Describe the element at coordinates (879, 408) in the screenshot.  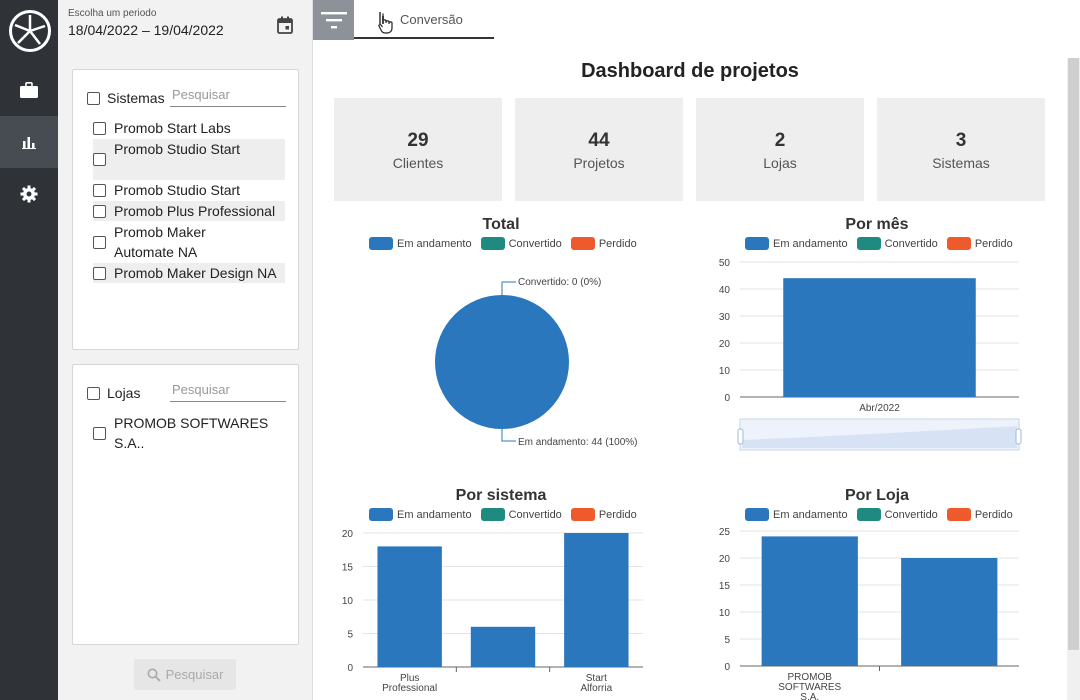
I see `x-tick-label: Abr/2022` at that location.